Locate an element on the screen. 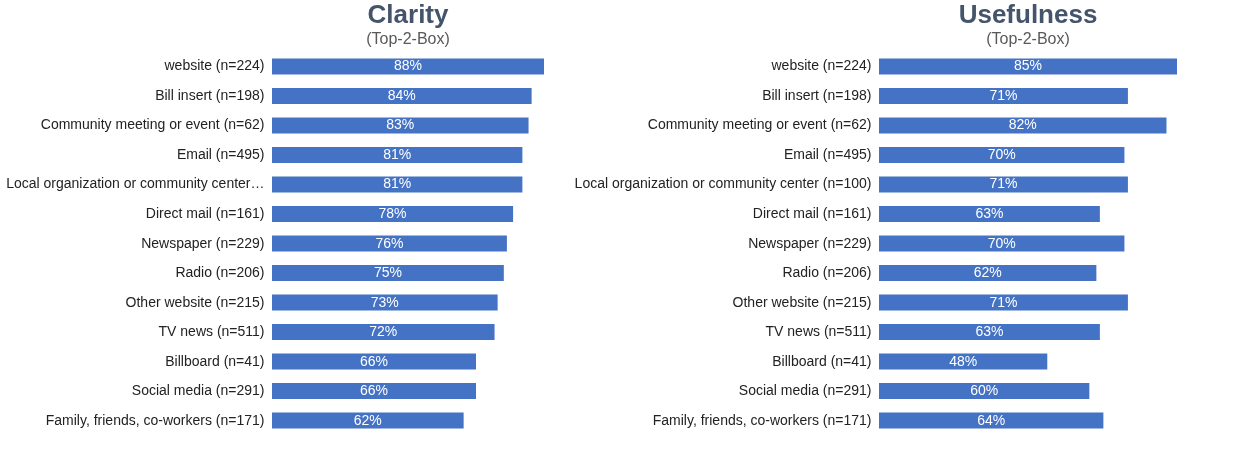  data-label: 85% is located at coordinates (1028, 65).